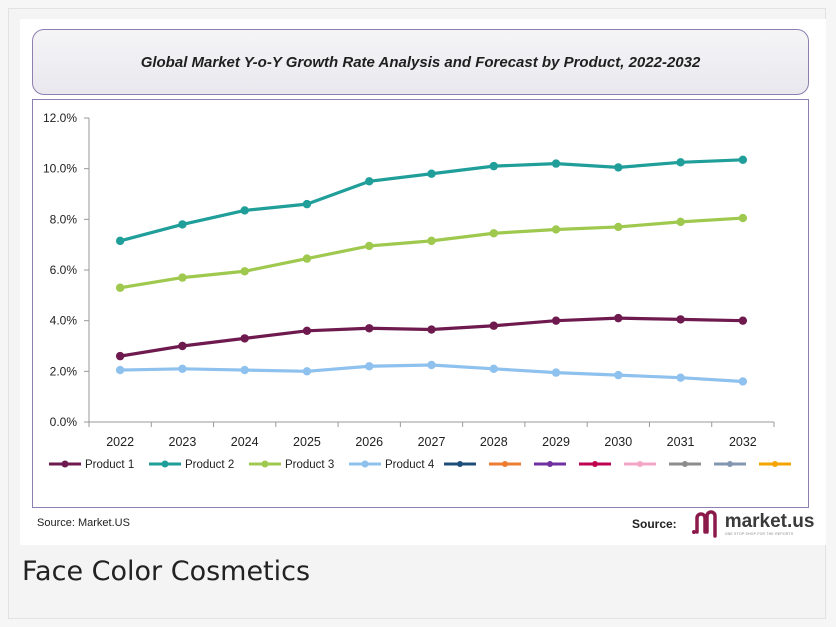  What do you see at coordinates (432, 442) in the screenshot?
I see `x-tick-label: 2027` at bounding box center [432, 442].